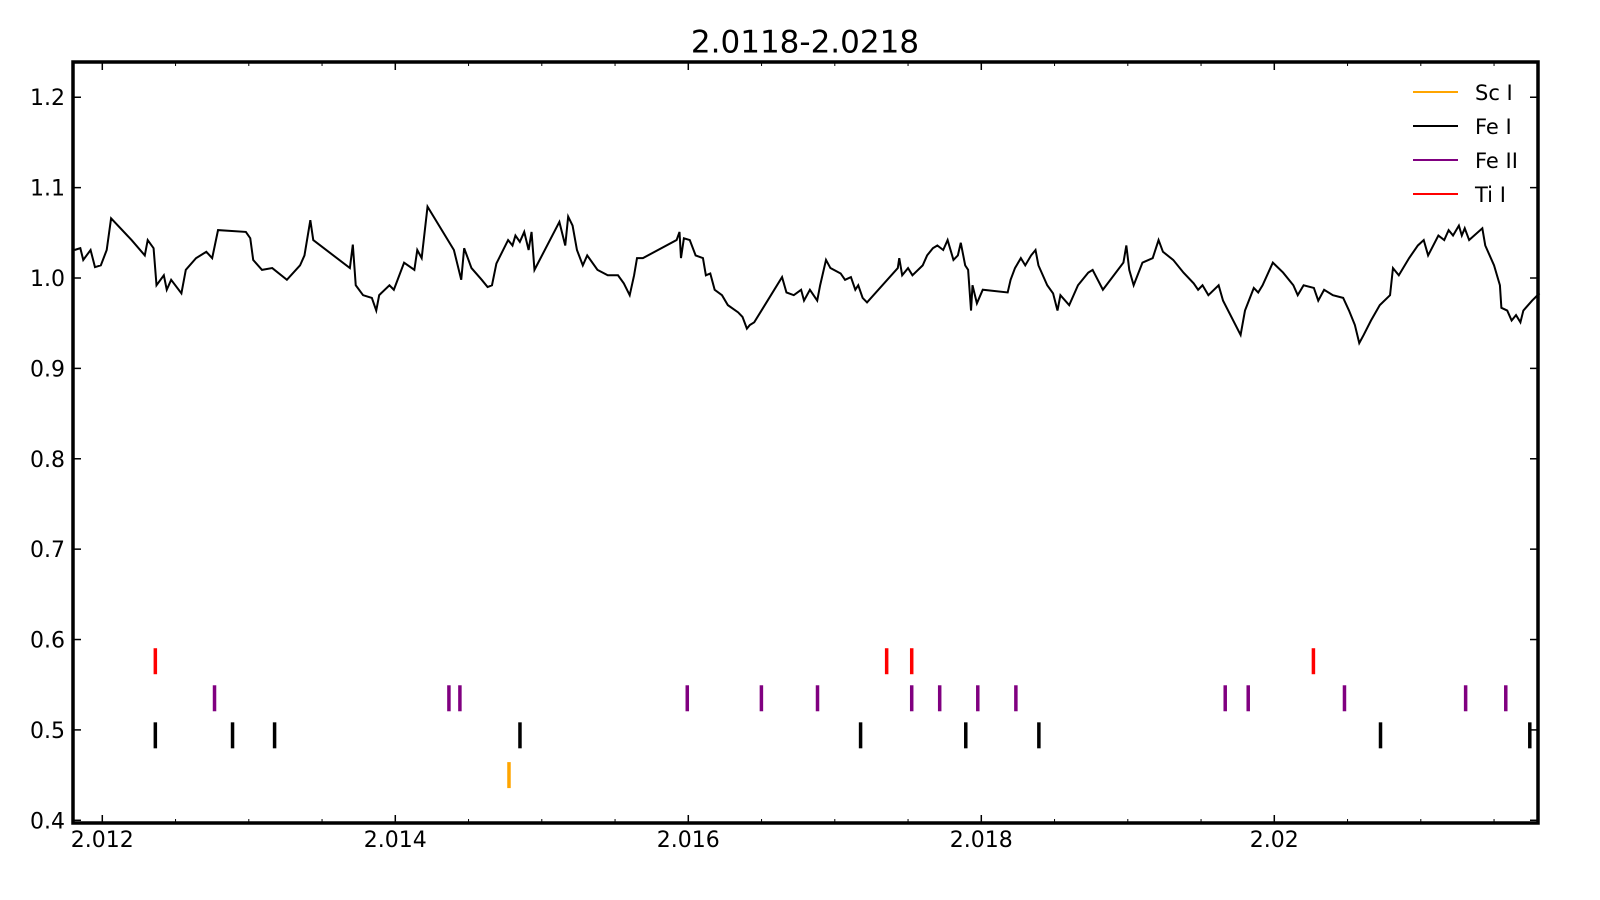  I want to click on x-tick-label: 2.012, so click(102, 840).